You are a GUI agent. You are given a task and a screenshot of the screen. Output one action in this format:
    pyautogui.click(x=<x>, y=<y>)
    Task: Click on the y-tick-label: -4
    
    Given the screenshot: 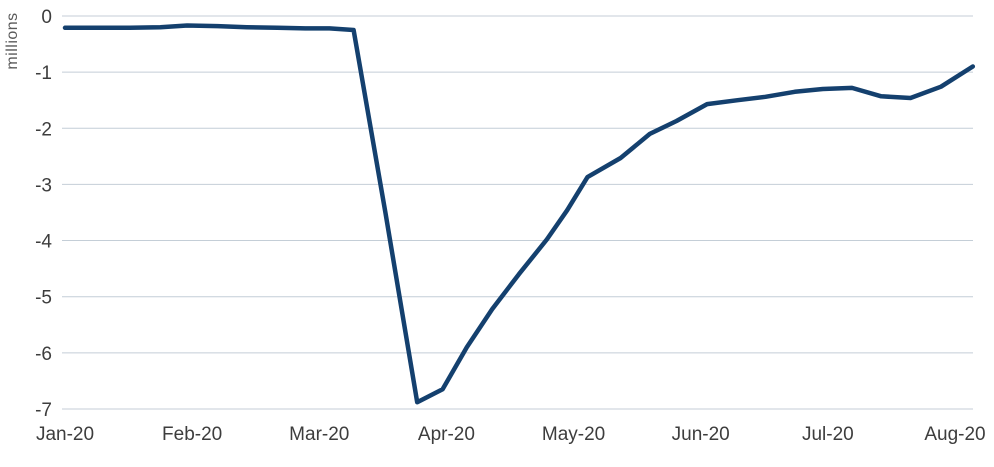 What is the action you would take?
    pyautogui.click(x=43, y=242)
    